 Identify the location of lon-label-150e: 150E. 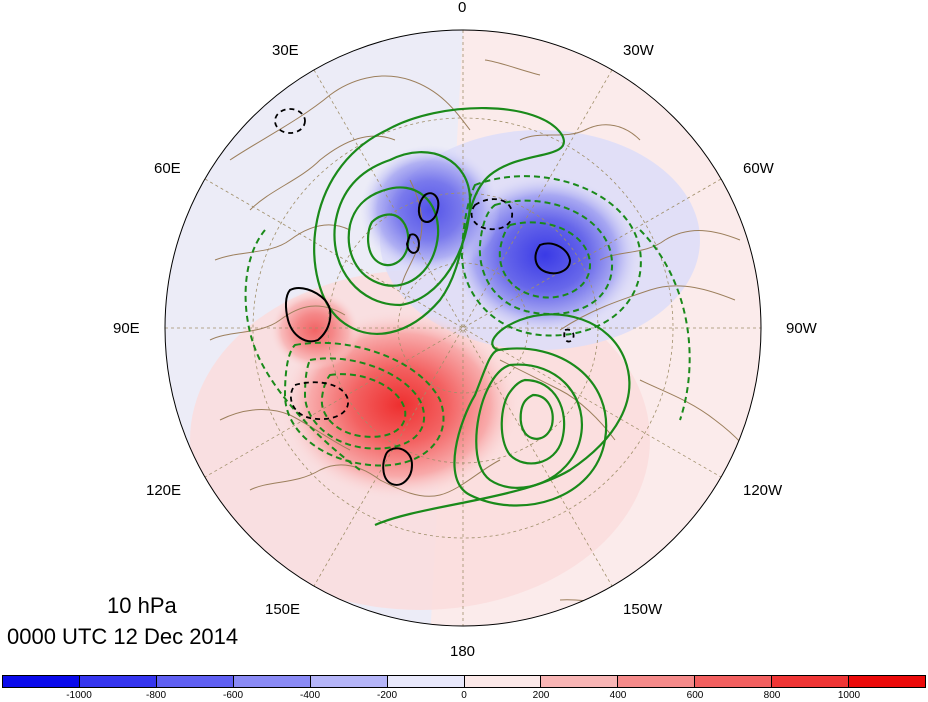
(283, 609).